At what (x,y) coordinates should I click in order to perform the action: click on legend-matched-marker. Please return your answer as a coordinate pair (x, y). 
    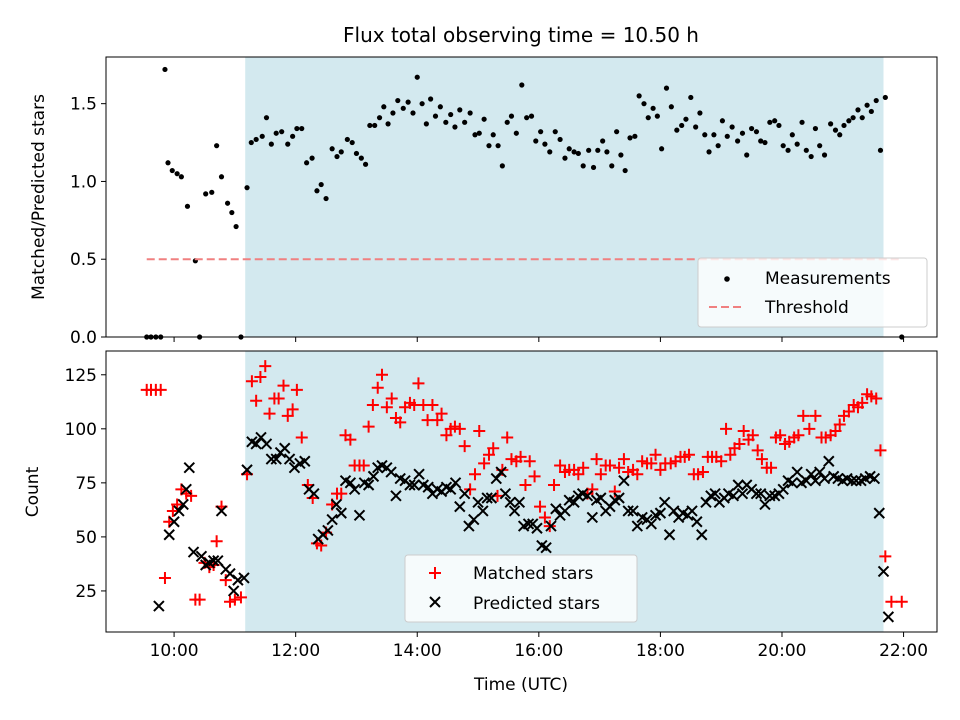
    Looking at the image, I should click on (435, 573).